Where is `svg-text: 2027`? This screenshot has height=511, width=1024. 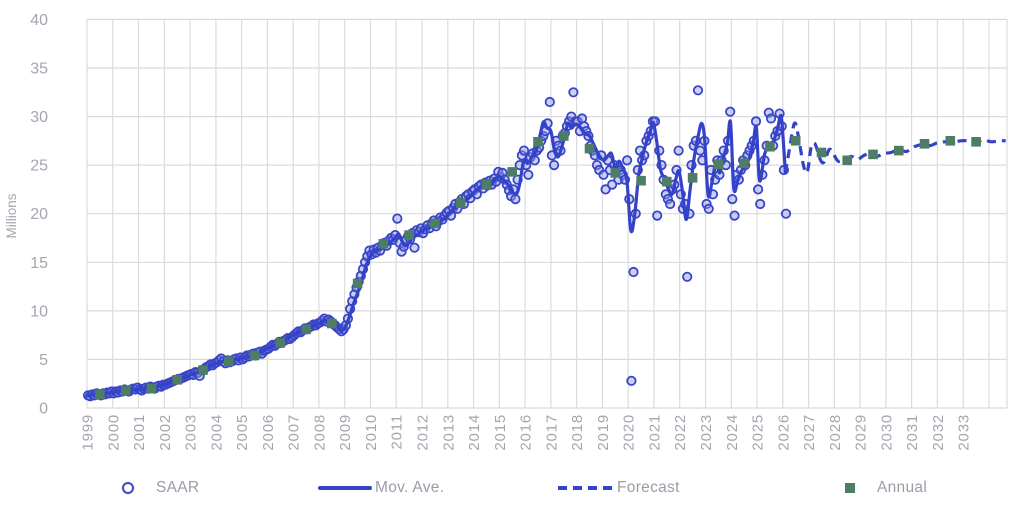 svg-text: 2027 is located at coordinates (809, 432).